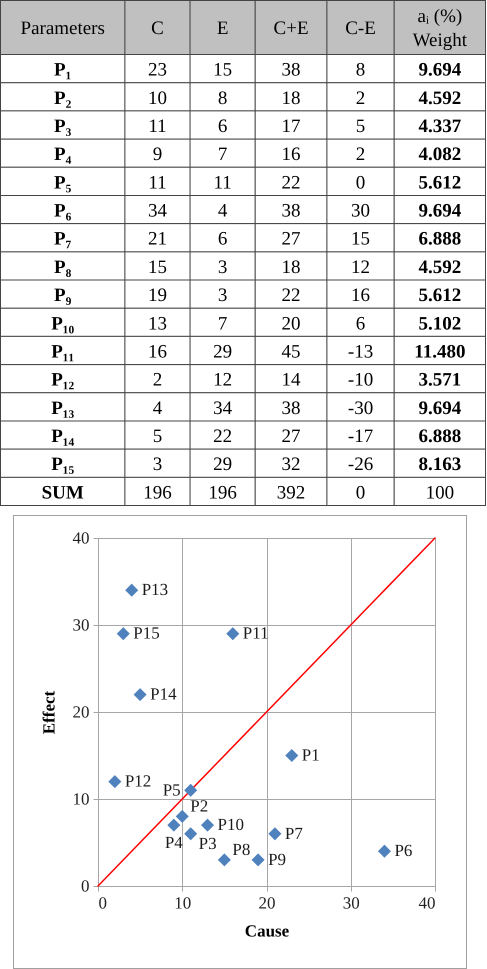 Image resolution: width=487 pixels, height=969 pixels. What do you see at coordinates (361, 408) in the screenshot?
I see `data-label: -30` at bounding box center [361, 408].